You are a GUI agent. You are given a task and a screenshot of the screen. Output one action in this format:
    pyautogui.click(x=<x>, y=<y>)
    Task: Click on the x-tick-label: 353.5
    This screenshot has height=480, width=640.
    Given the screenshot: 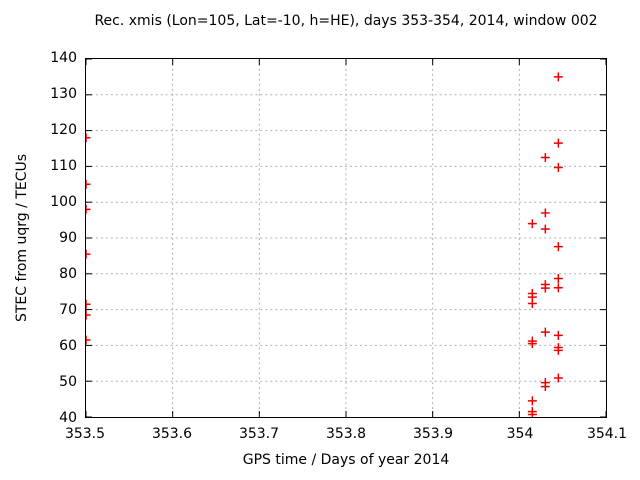 What is the action you would take?
    pyautogui.click(x=85, y=434)
    